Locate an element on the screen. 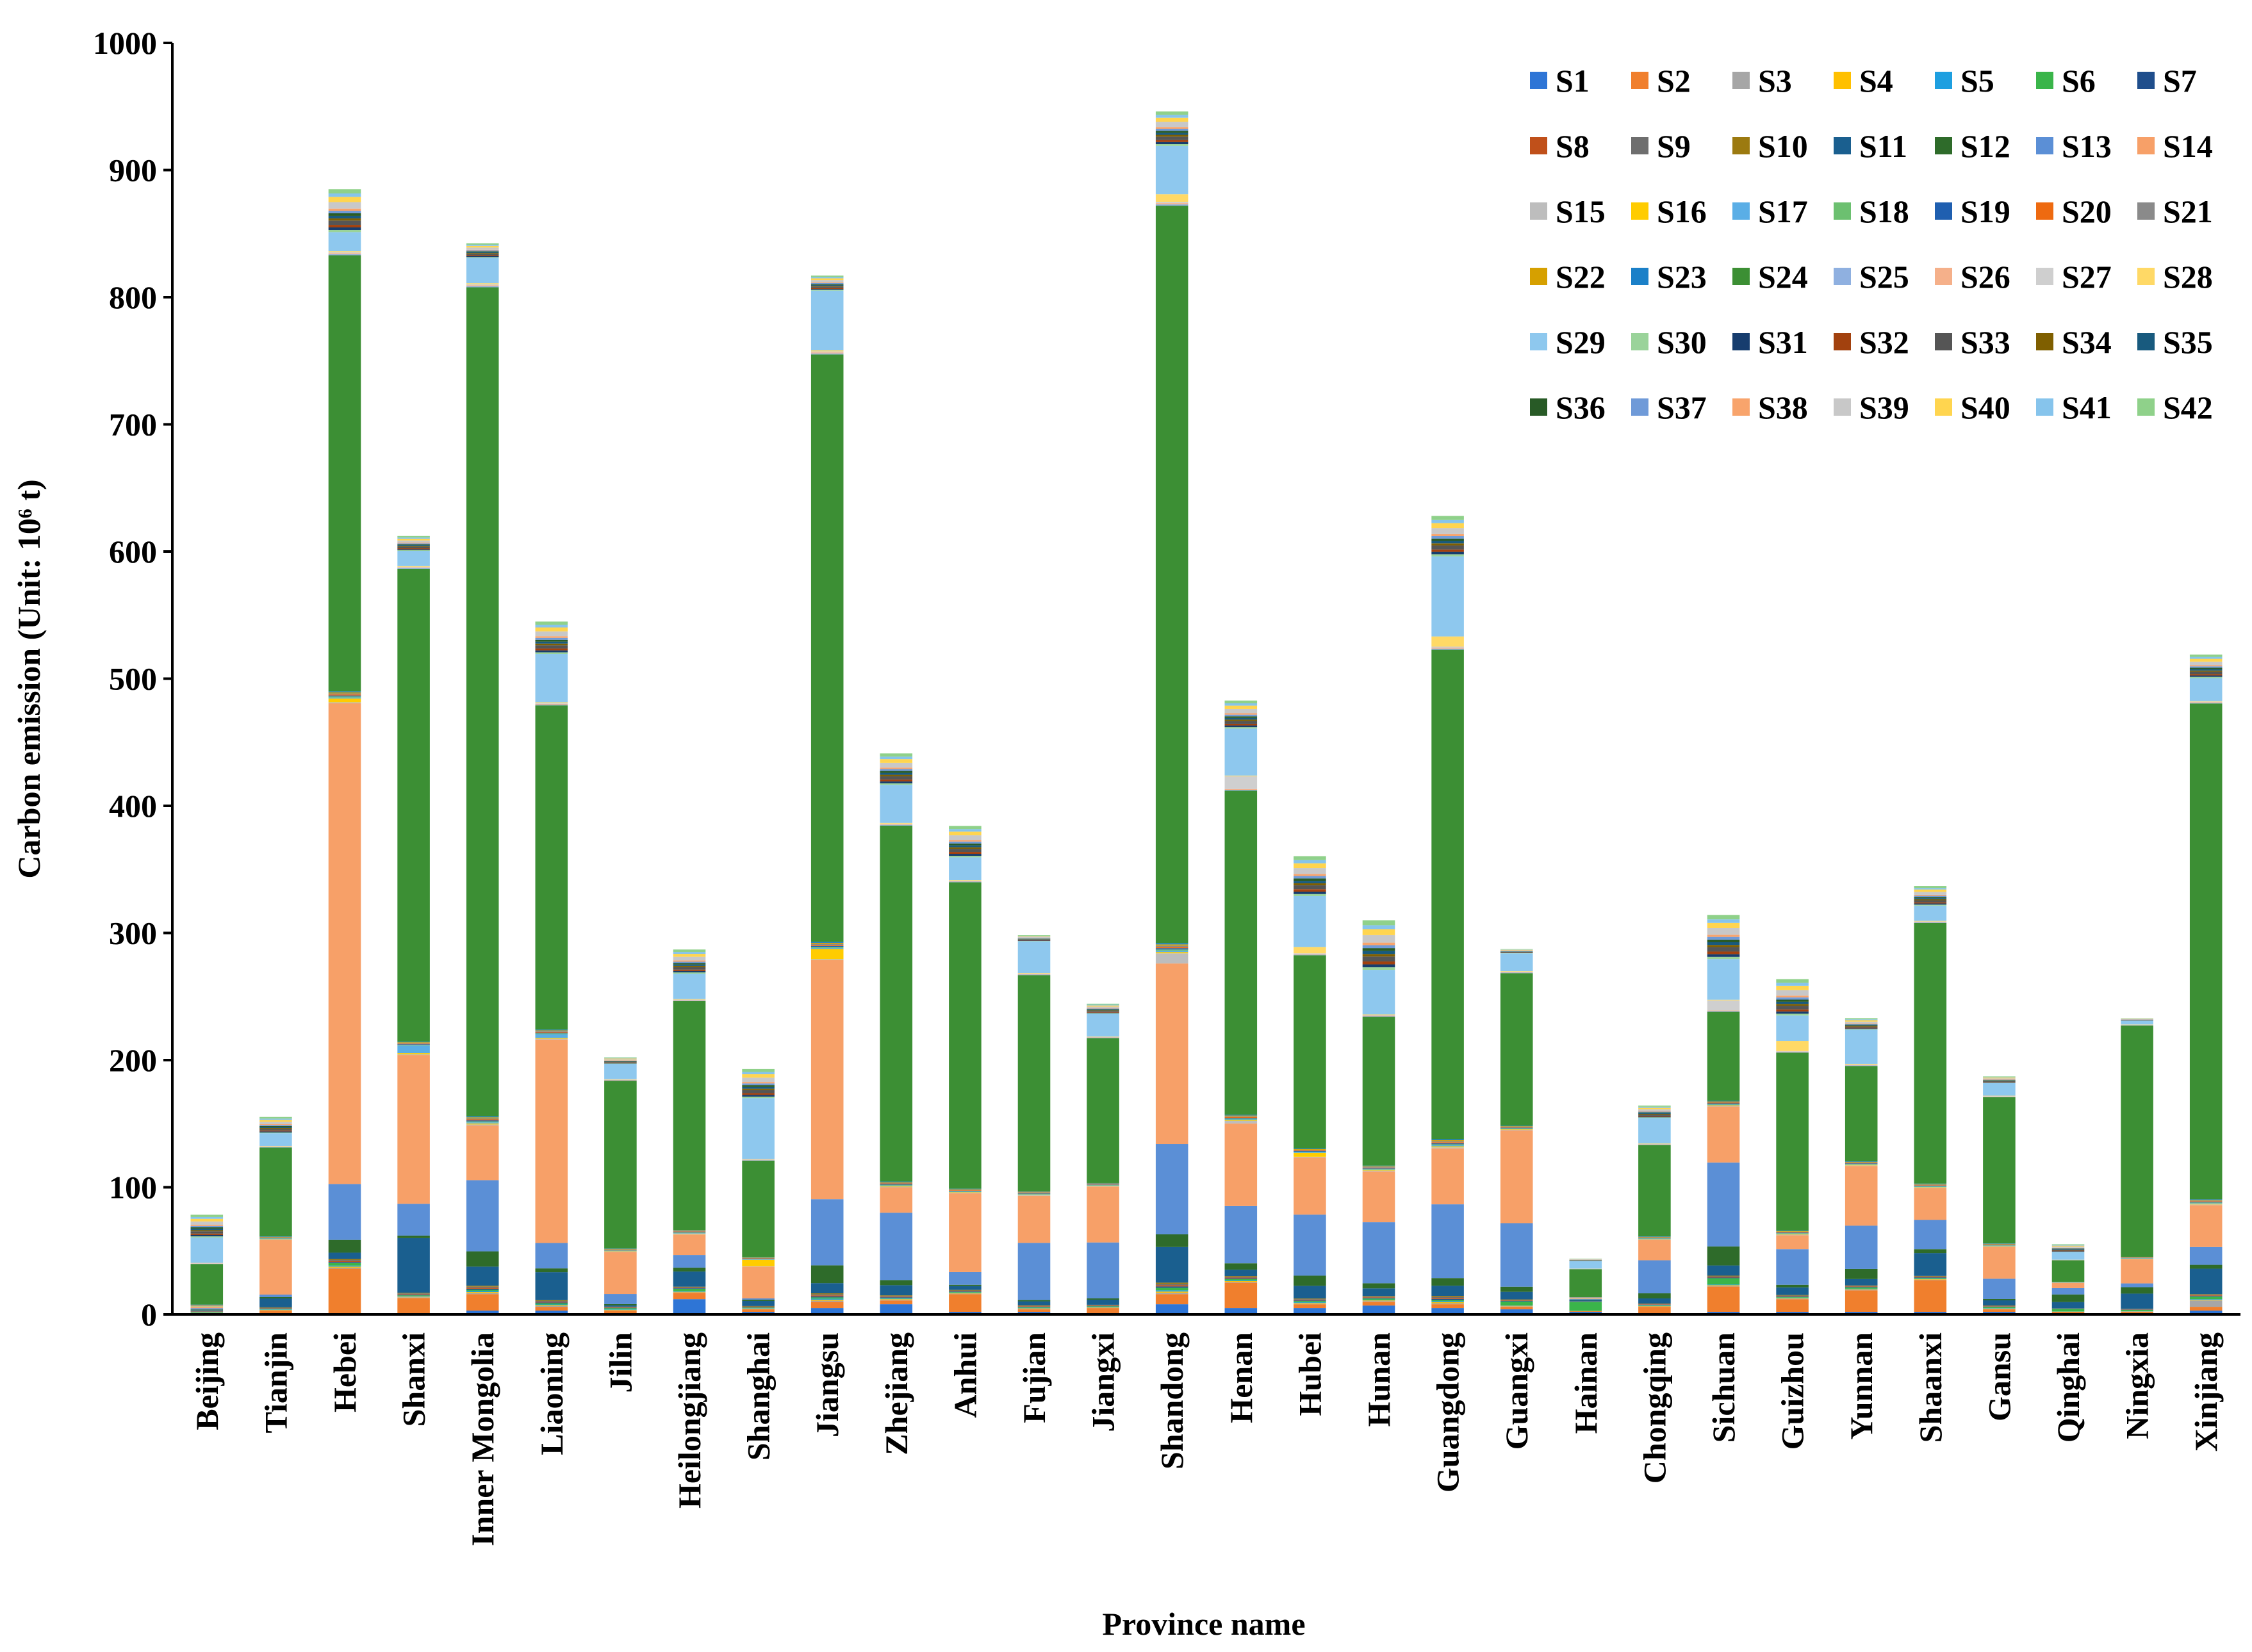 The image size is (2252, 1652). x-tick-label: Jiangsu is located at coordinates (827, 1385).